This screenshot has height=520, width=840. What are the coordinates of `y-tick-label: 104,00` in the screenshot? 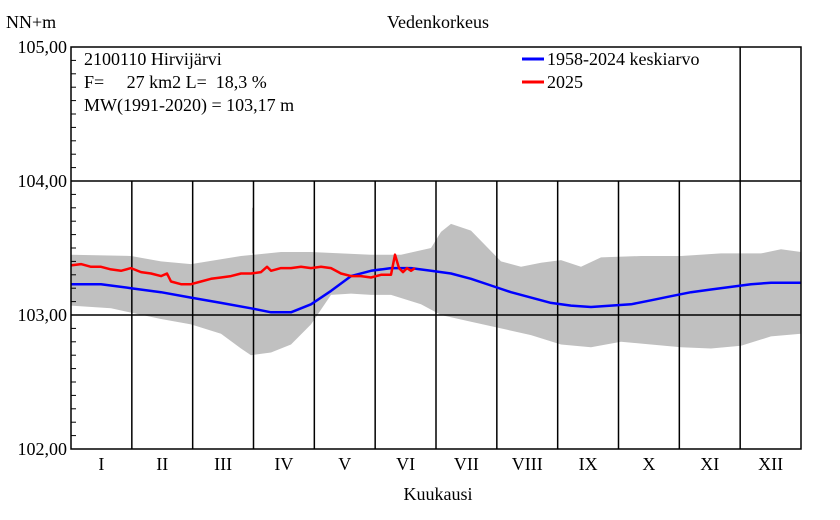 It's located at (43, 181).